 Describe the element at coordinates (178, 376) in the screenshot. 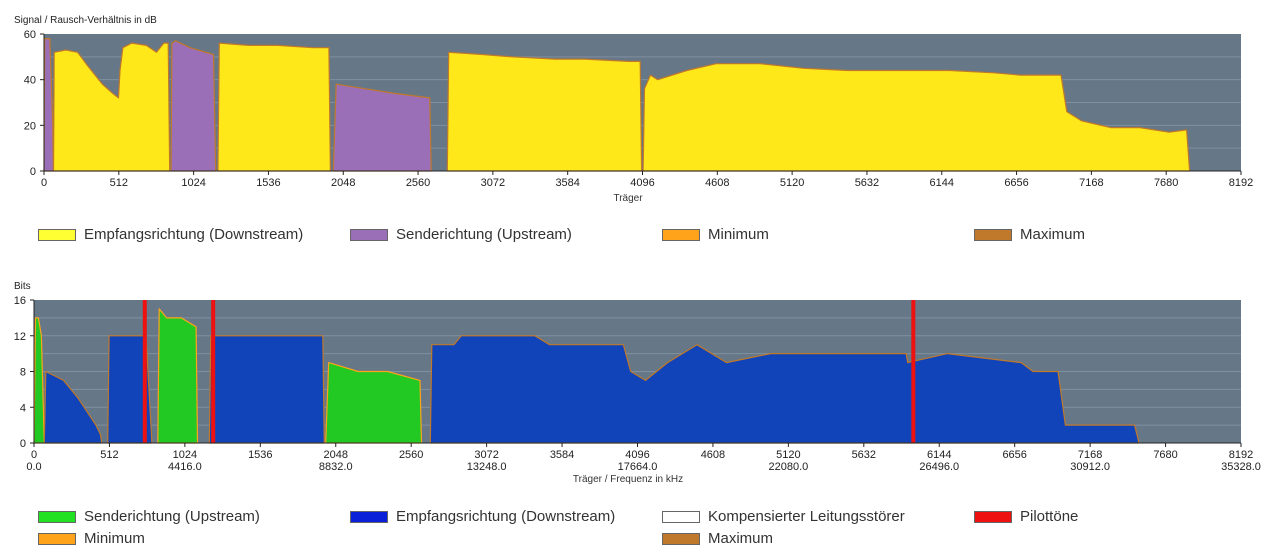

I see `upstream-bits-area` at that location.